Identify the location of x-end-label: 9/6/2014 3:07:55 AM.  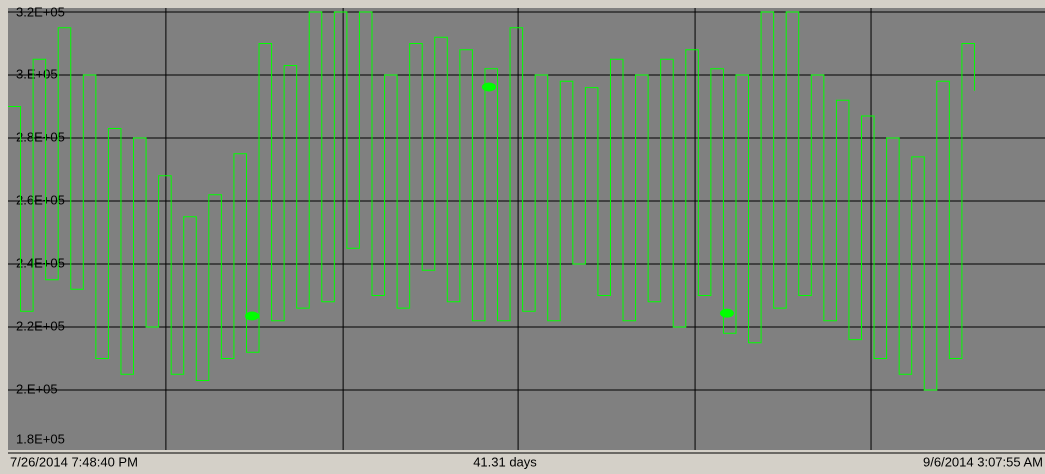
(983, 461).